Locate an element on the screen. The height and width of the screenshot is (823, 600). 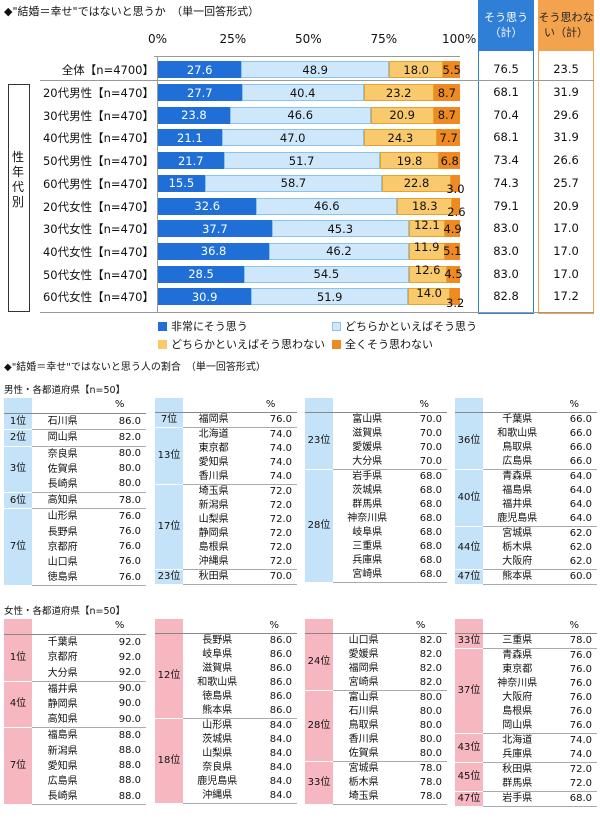
table-row: 鳥取県 66.0 is located at coordinates (526, 448).